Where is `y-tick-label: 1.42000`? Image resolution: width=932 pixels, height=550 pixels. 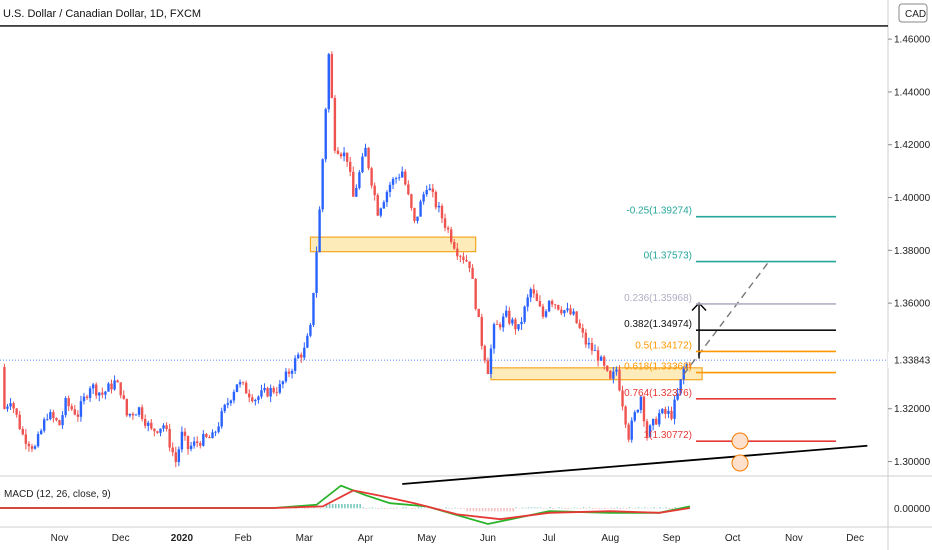 y-tick-label: 1.42000 is located at coordinates (912, 145).